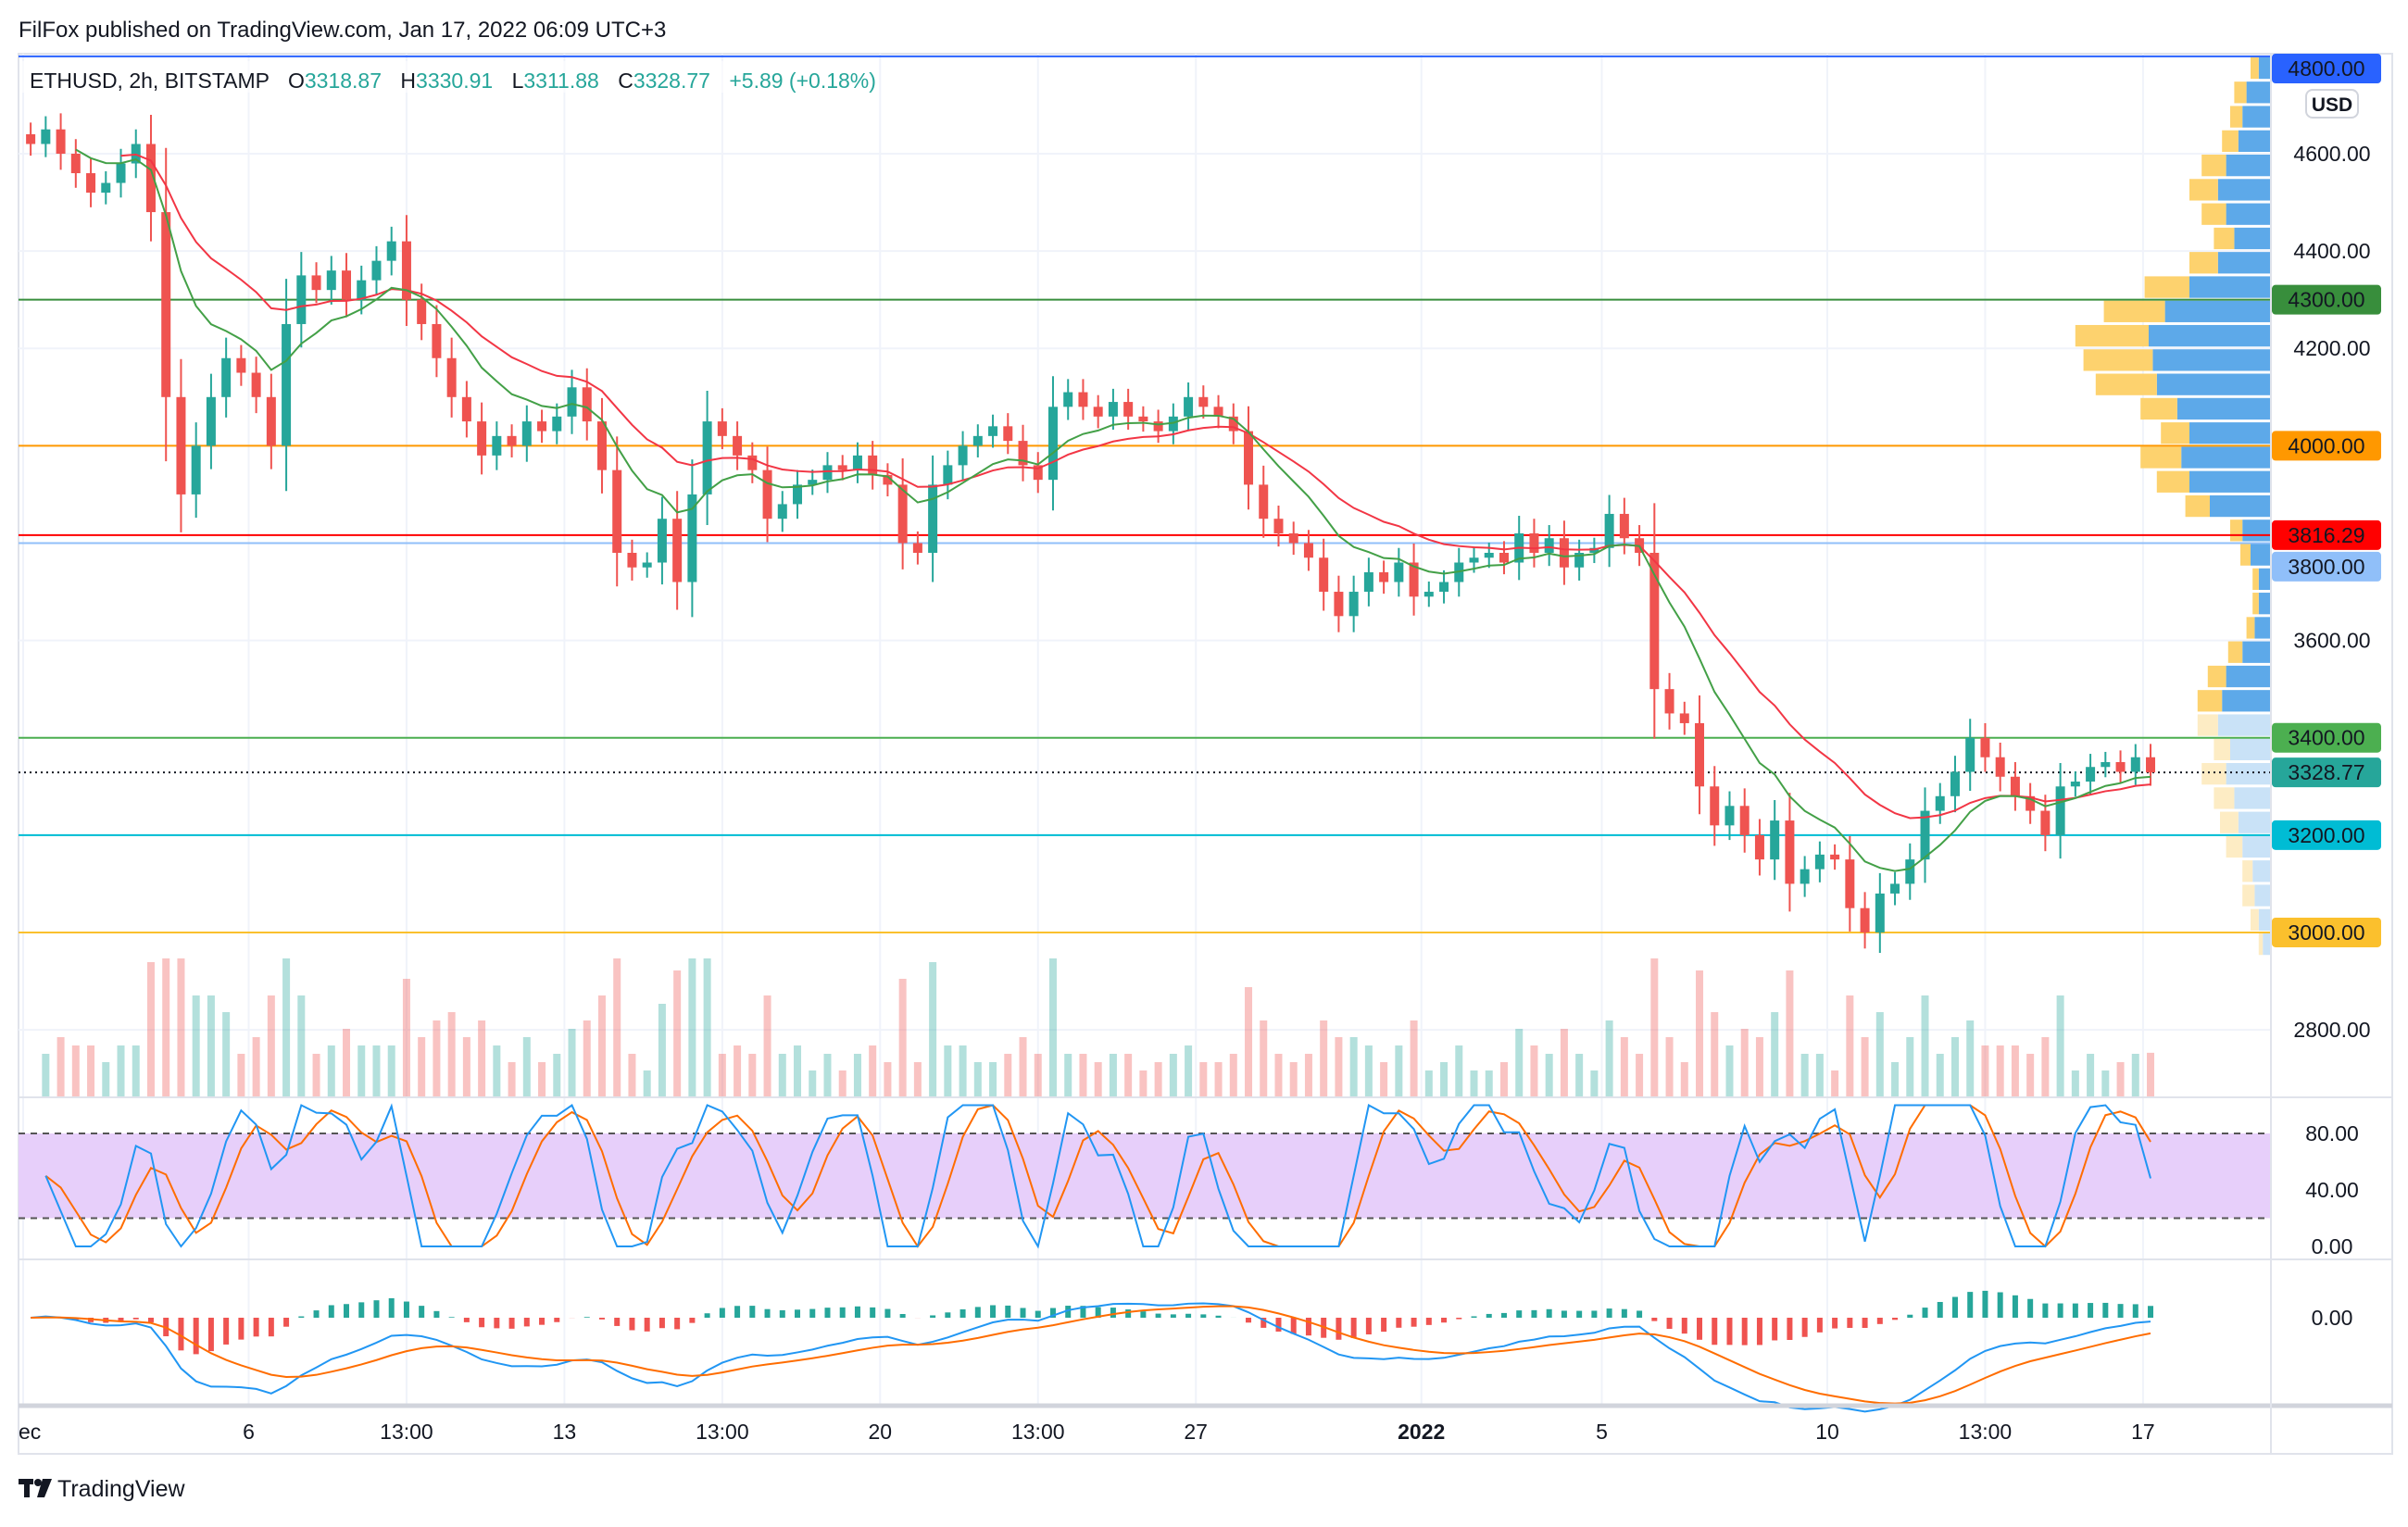  I want to click on tradingview-logo: TradingView, so click(102, 1489).